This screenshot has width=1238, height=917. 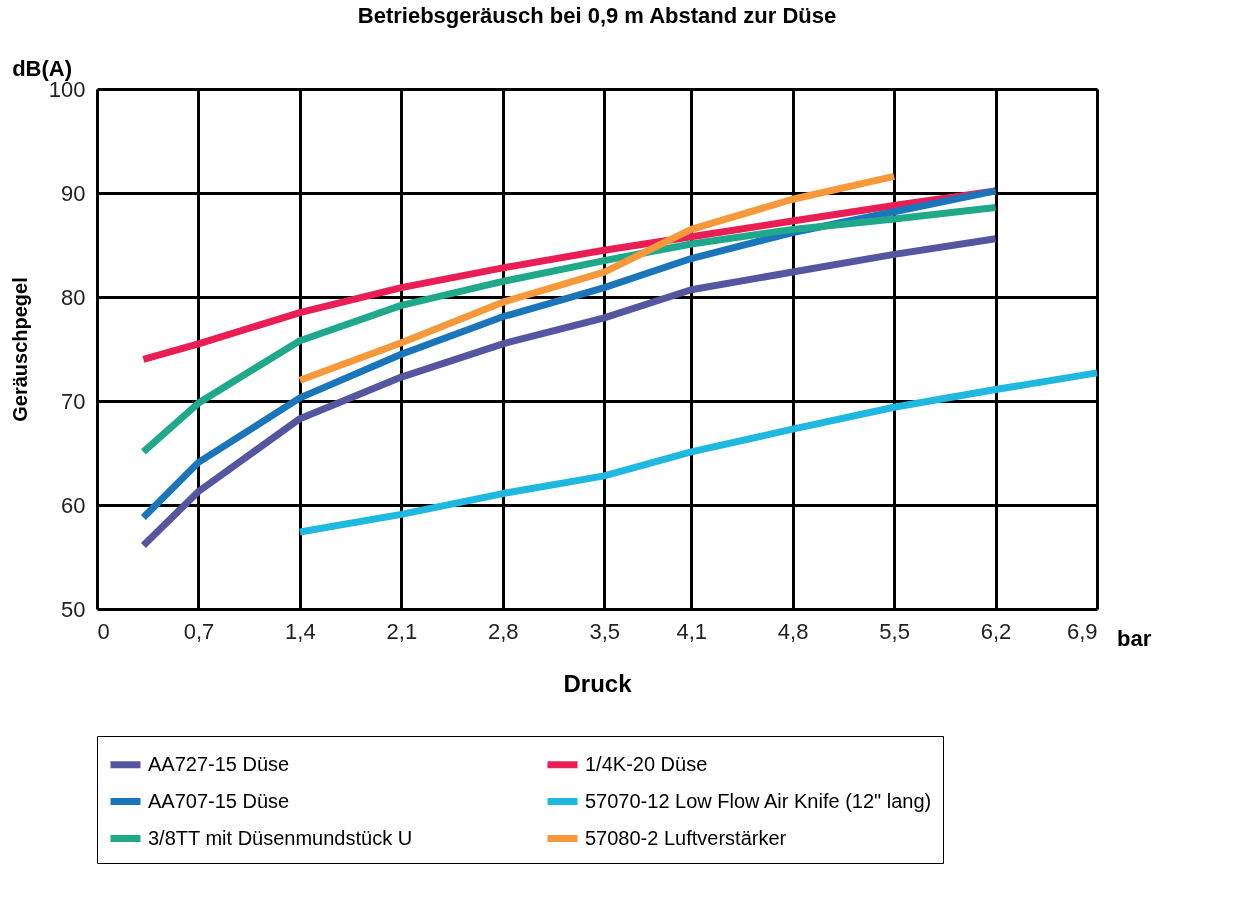 What do you see at coordinates (1082, 631) in the screenshot?
I see `x-tick-label: 6,9` at bounding box center [1082, 631].